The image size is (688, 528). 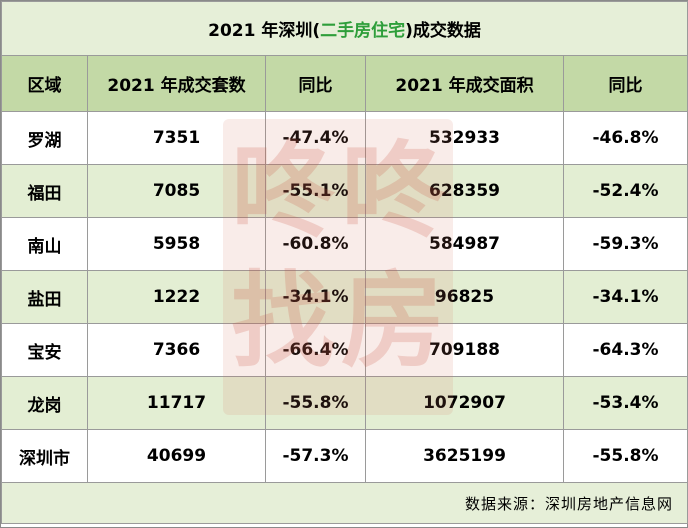 I want to click on units-yoy-cell: -57.3%, so click(x=315, y=456).